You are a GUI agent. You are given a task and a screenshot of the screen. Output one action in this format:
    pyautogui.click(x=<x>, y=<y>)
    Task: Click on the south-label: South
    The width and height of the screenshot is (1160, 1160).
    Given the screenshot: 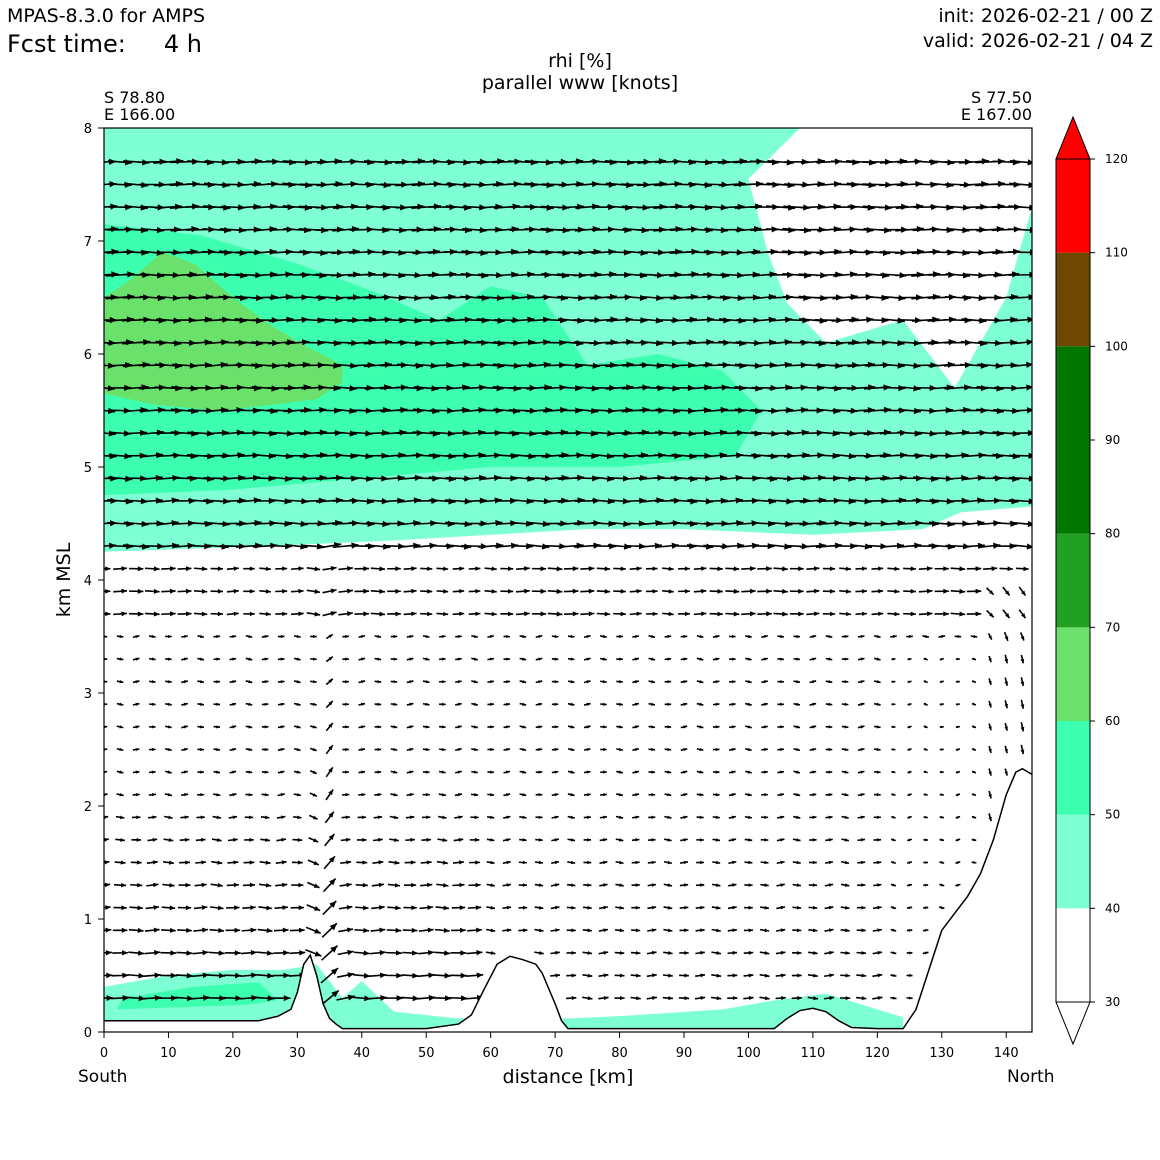 What is the action you would take?
    pyautogui.click(x=102, y=1077)
    